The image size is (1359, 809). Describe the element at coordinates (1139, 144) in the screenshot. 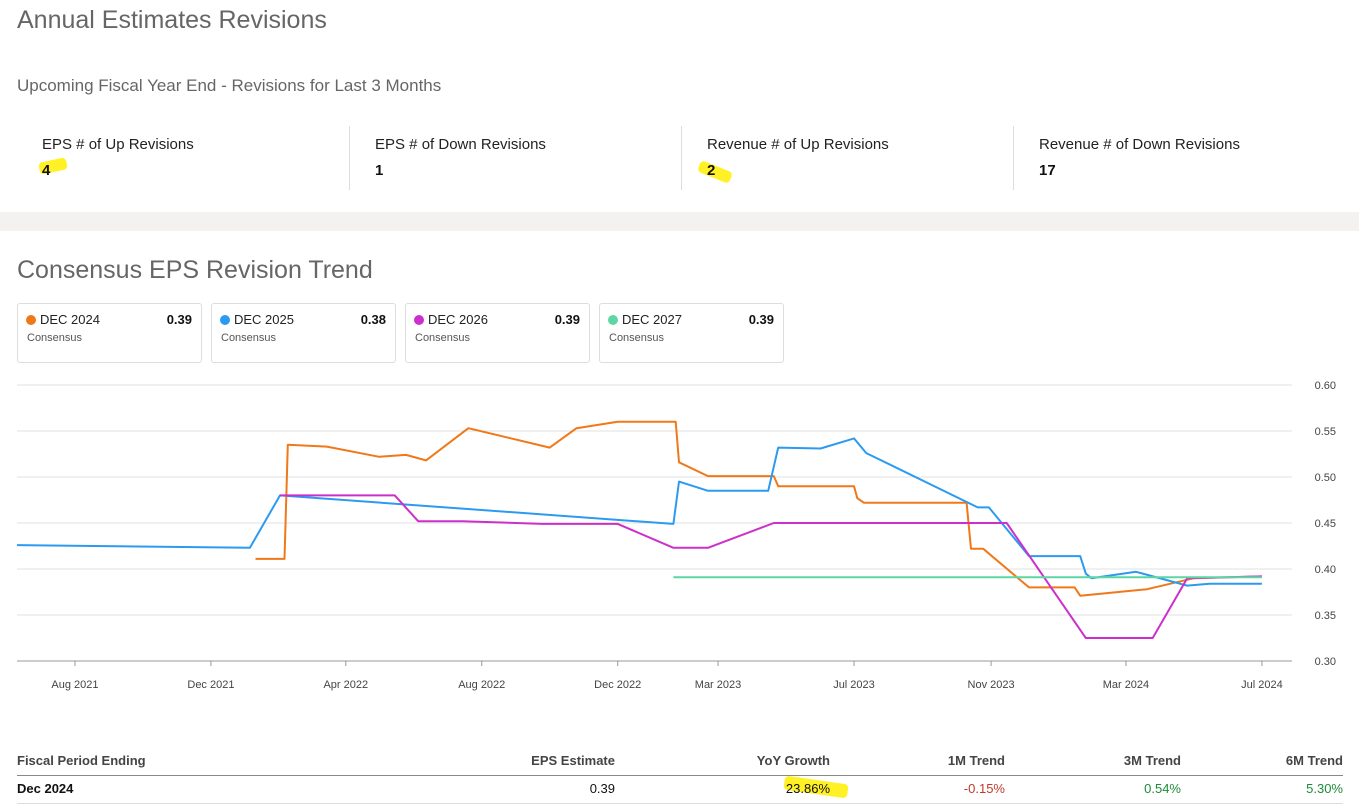

I see `stat-label: Revenue # of Down Revisions` at that location.